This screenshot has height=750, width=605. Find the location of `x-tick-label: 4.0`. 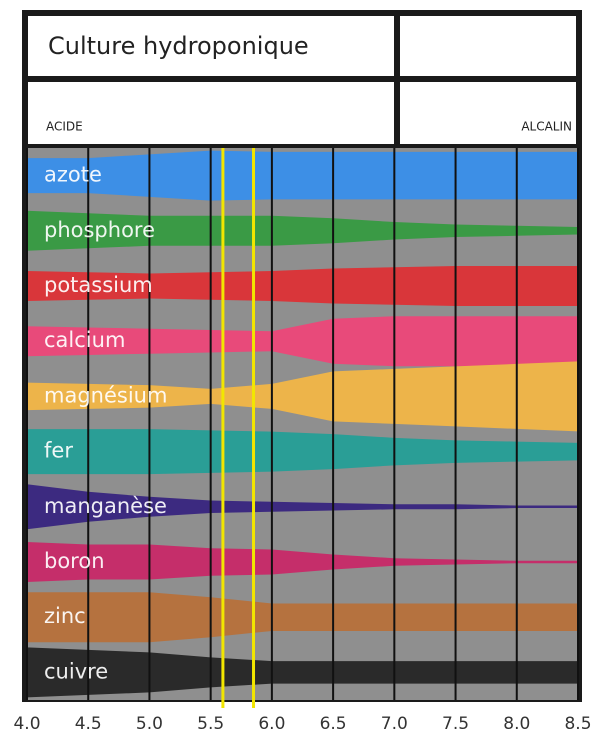

x-tick-label: 4.0 is located at coordinates (26, 724).